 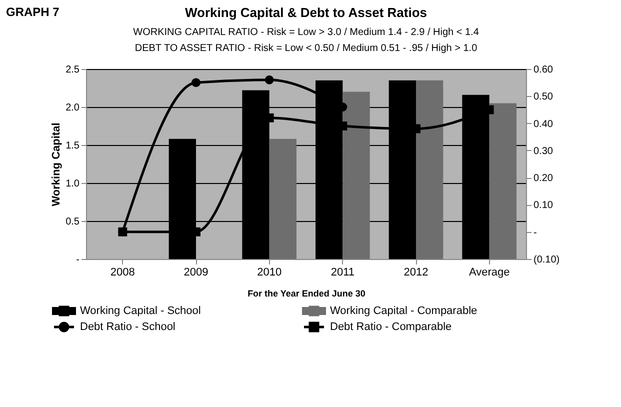 What do you see at coordinates (128, 327) in the screenshot?
I see `legend-label: Debt Ratio - School` at bounding box center [128, 327].